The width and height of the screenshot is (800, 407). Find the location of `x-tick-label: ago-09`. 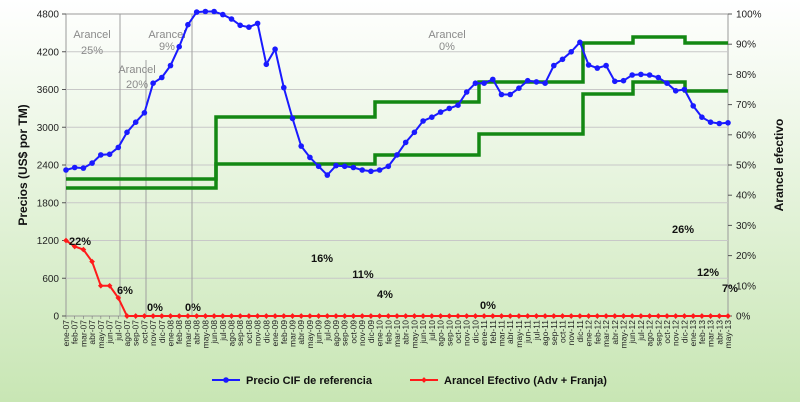

x-tick-label: ago-09 is located at coordinates (336, 333).